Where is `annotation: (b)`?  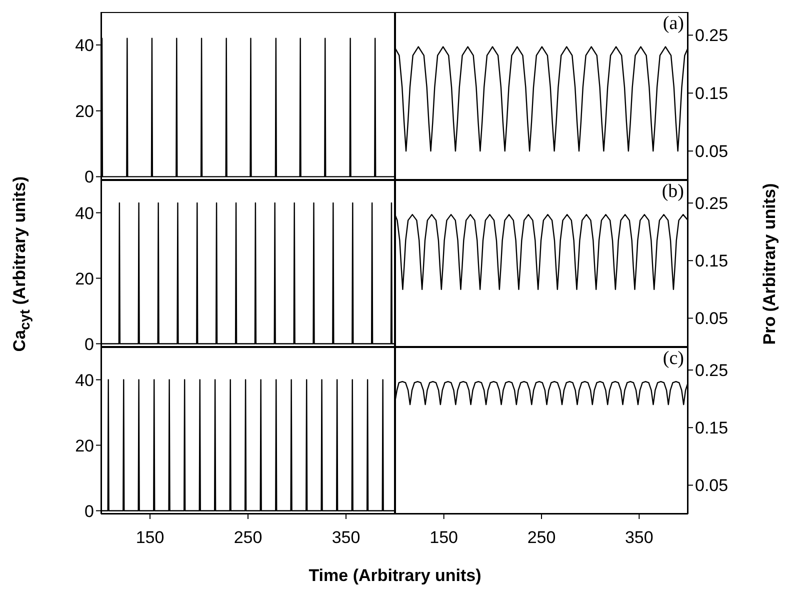
annotation: (b) is located at coordinates (672, 191).